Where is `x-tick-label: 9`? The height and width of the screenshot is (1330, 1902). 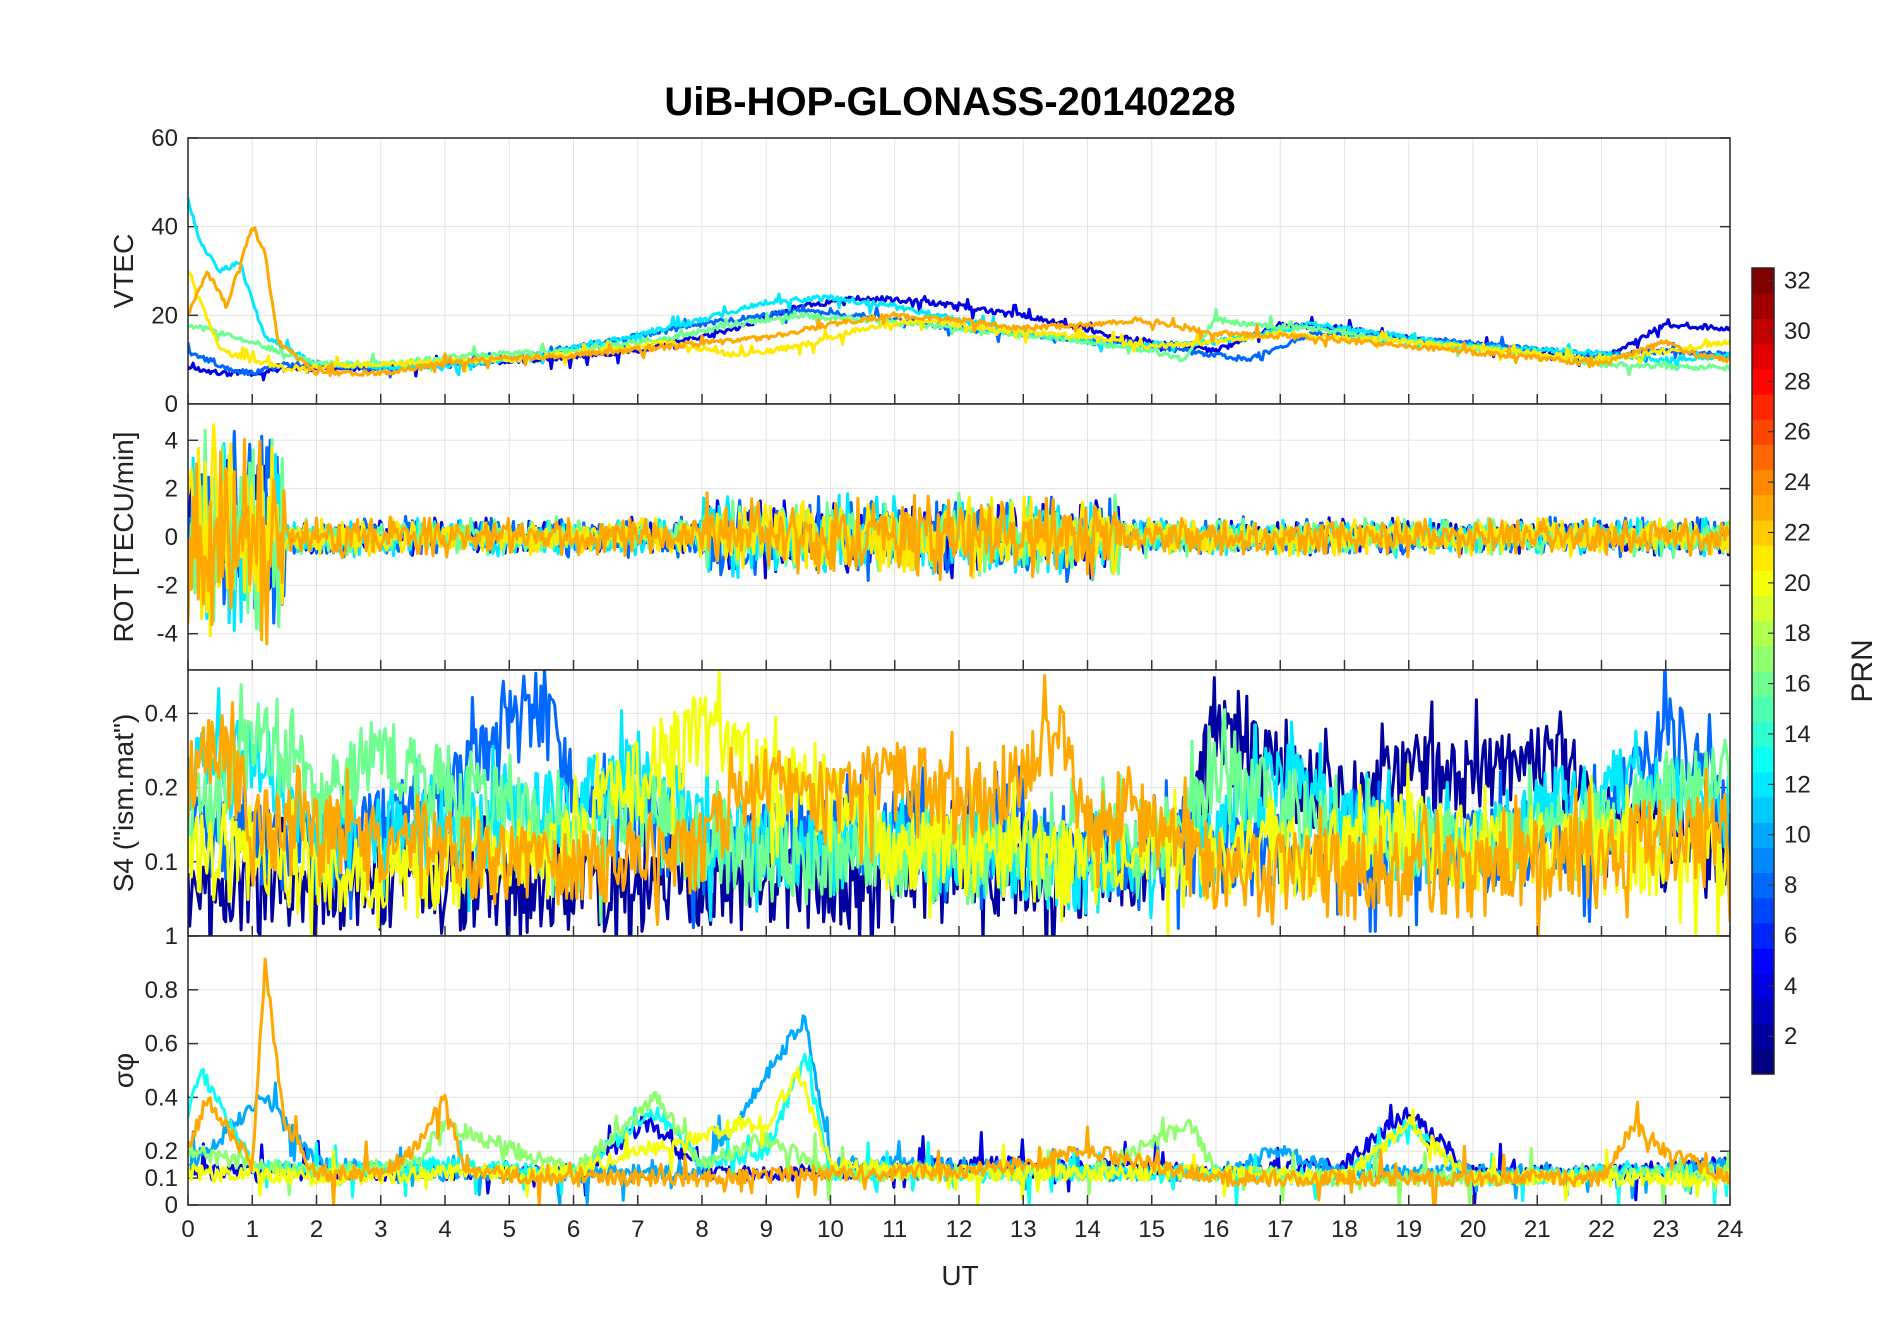
x-tick-label: 9 is located at coordinates (766, 1229).